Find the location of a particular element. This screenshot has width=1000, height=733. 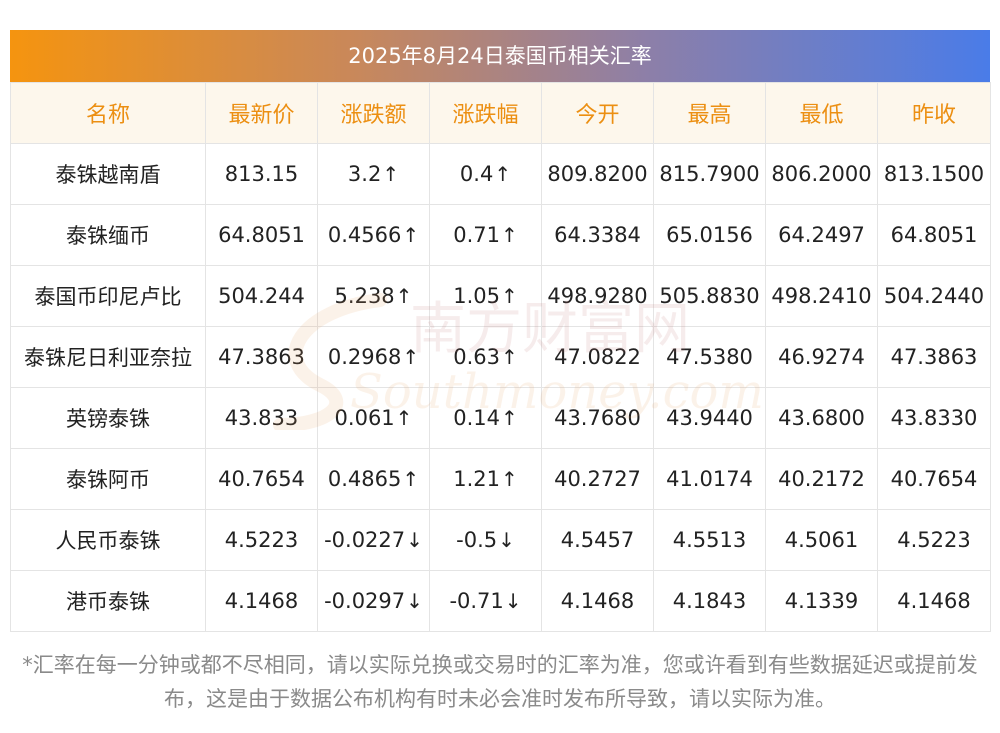

cell-open-value: 47.0822 is located at coordinates (597, 357).